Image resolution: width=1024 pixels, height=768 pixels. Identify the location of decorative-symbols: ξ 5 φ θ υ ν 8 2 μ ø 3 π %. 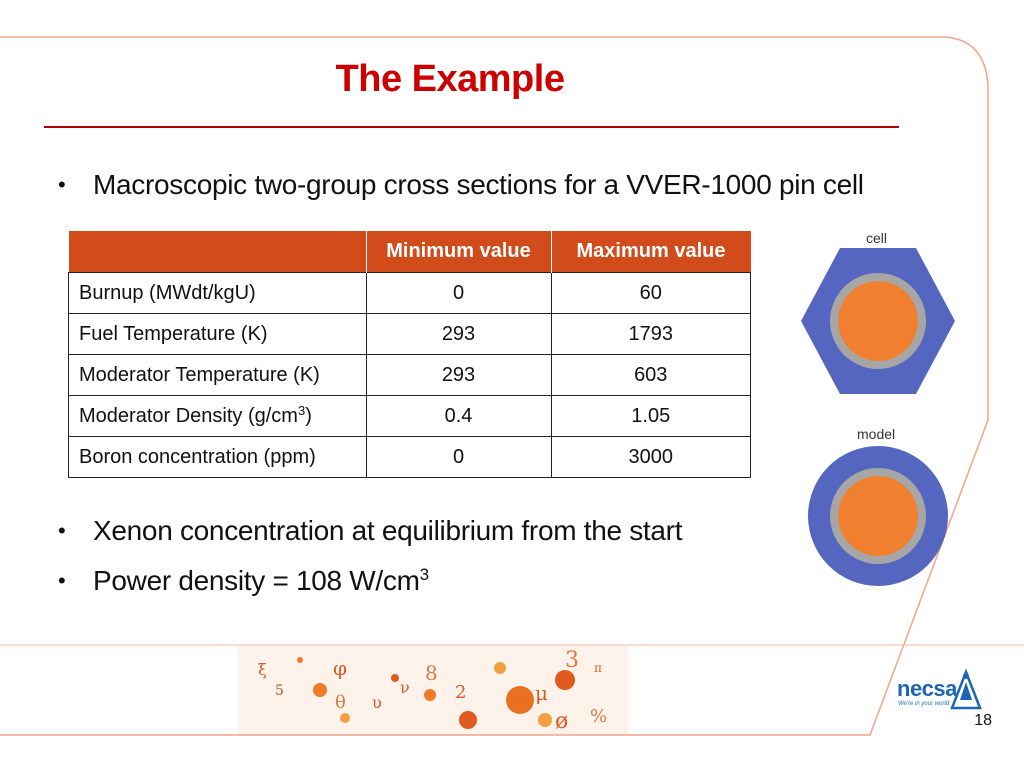
(433, 690).